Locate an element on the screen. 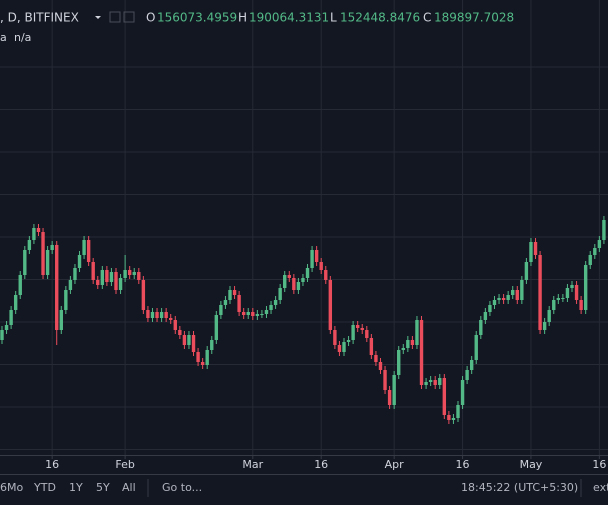 The height and width of the screenshot is (505, 608). range-button: All is located at coordinates (129, 487).